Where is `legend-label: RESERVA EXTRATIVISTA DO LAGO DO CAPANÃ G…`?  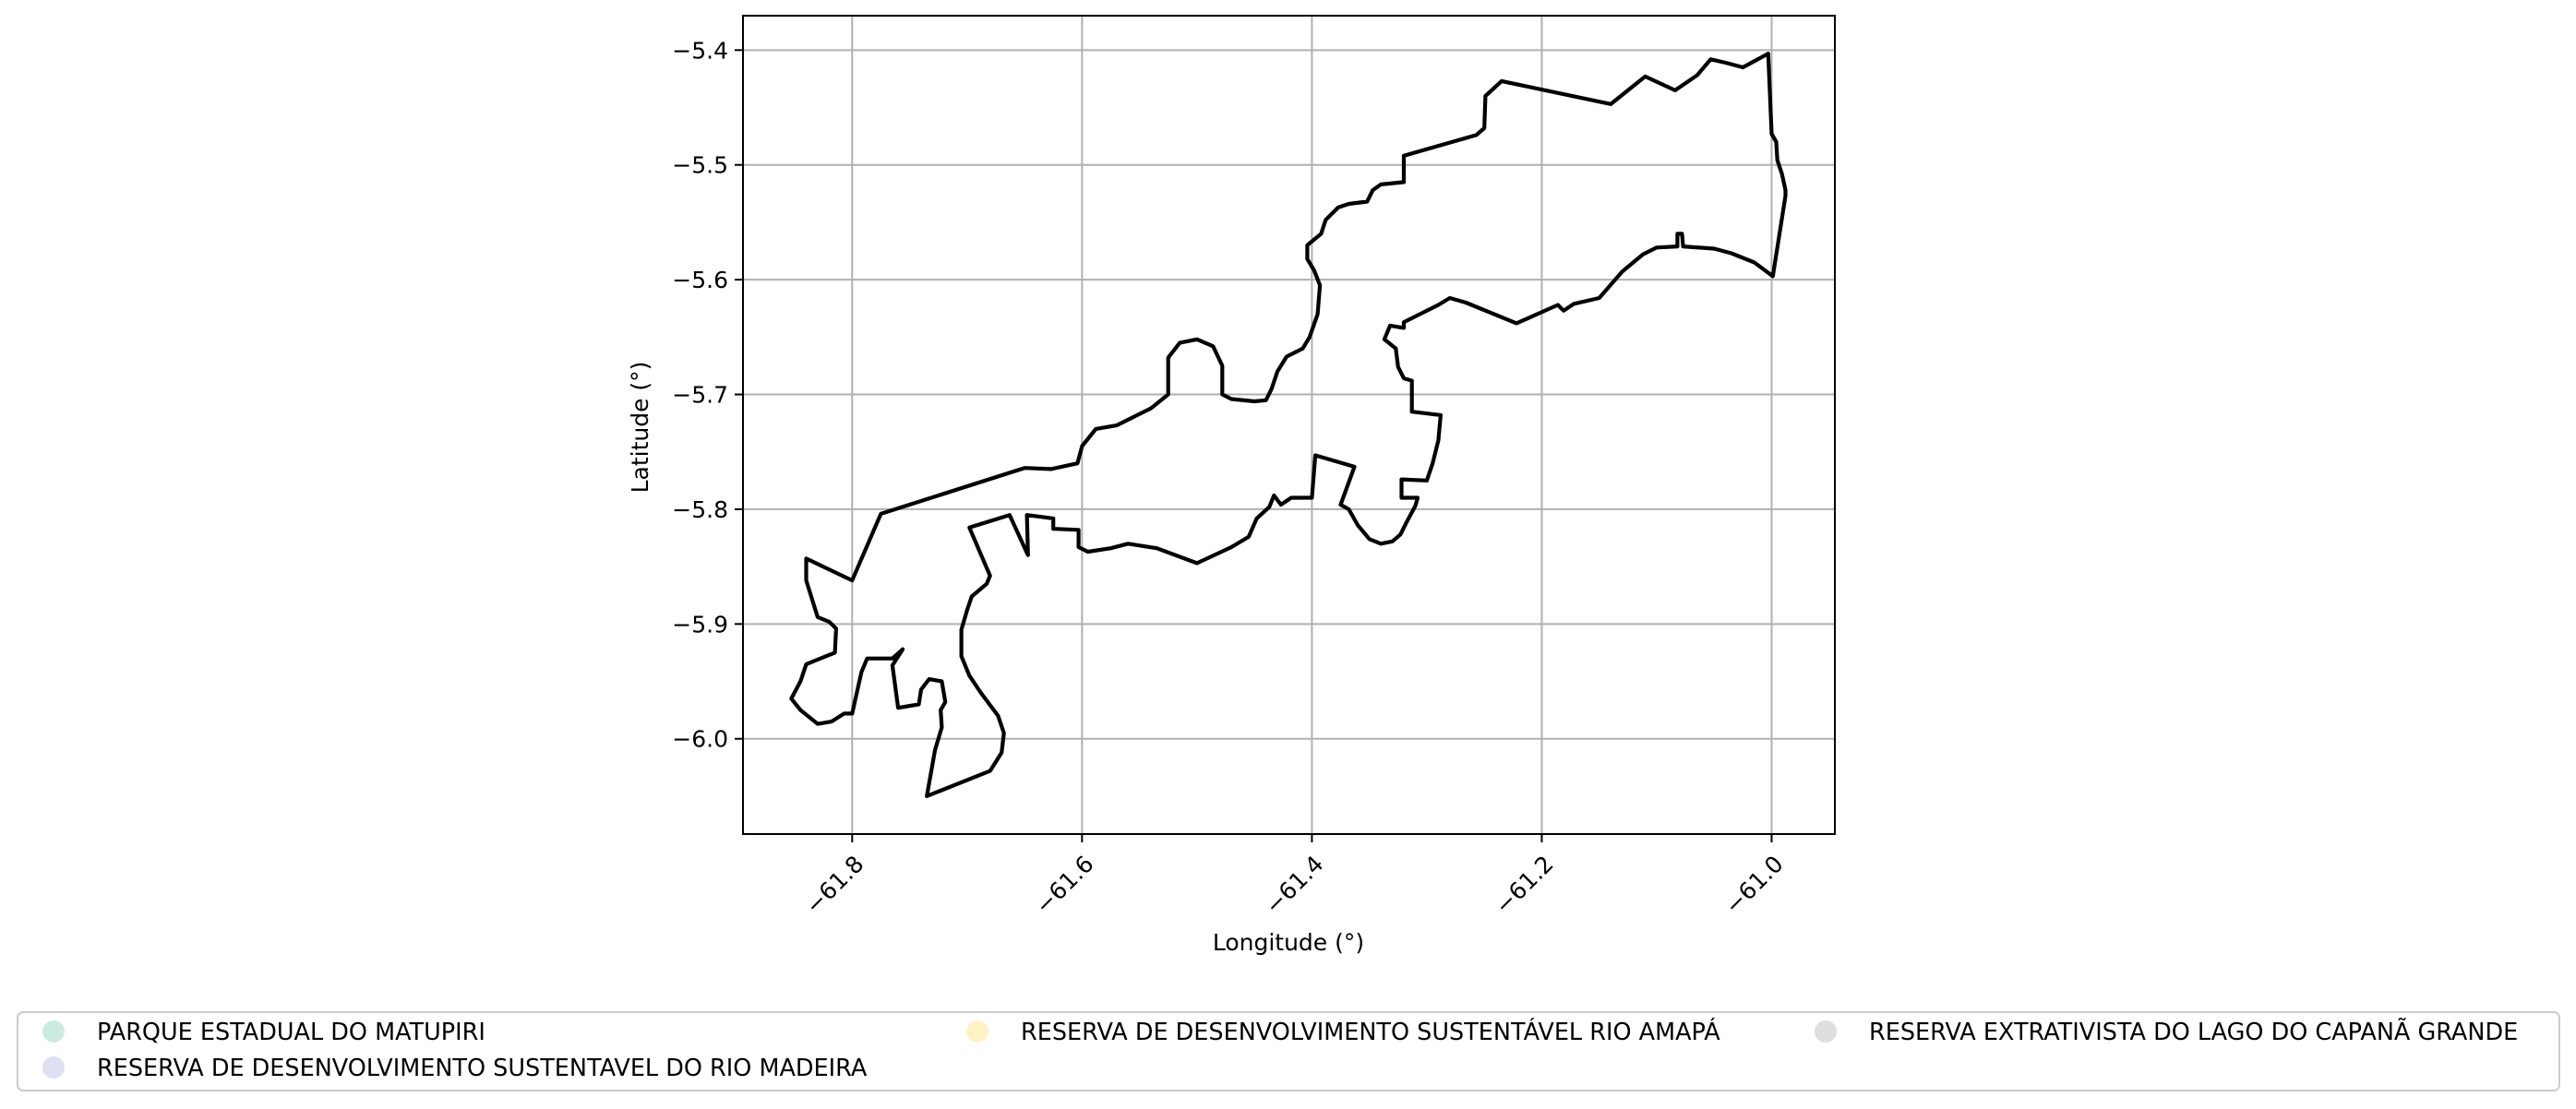 legend-label: RESERVA EXTRATIVISTA DO LAGO DO CAPANÃ G… is located at coordinates (2194, 1032).